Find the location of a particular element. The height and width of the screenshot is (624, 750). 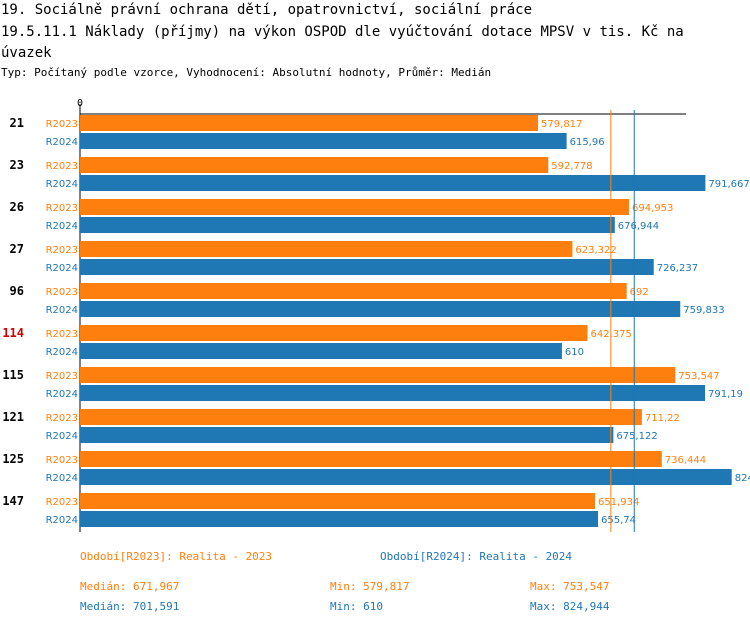

bar-value-label: 655,74 is located at coordinates (618, 520).